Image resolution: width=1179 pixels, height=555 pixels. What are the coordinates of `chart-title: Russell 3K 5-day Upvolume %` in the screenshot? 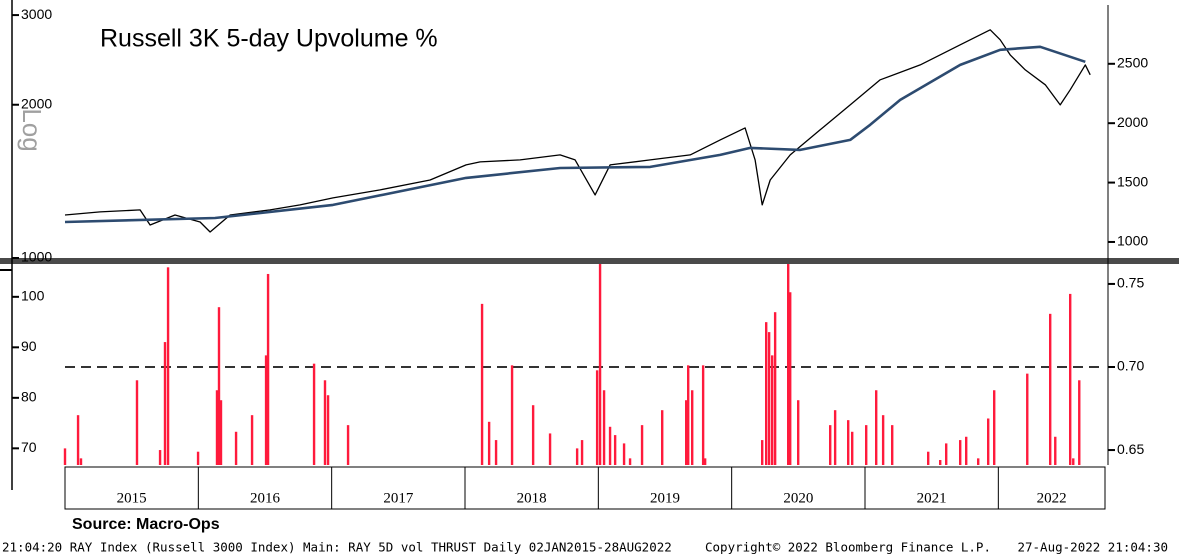 It's located at (269, 39).